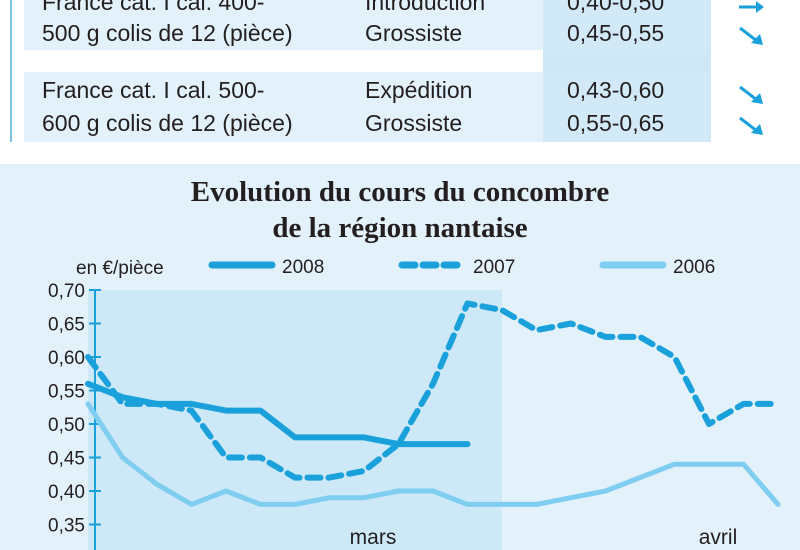 The image size is (800, 550). I want to click on table-rule, so click(11, 71).